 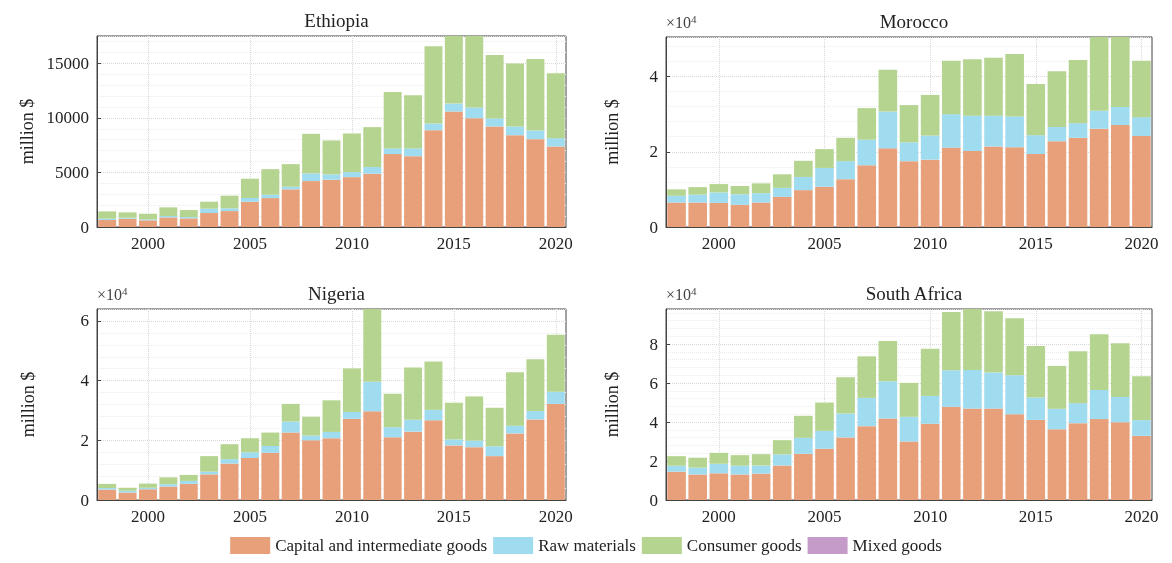 I want to click on x-tick-label: 2010, so click(x=351, y=243).